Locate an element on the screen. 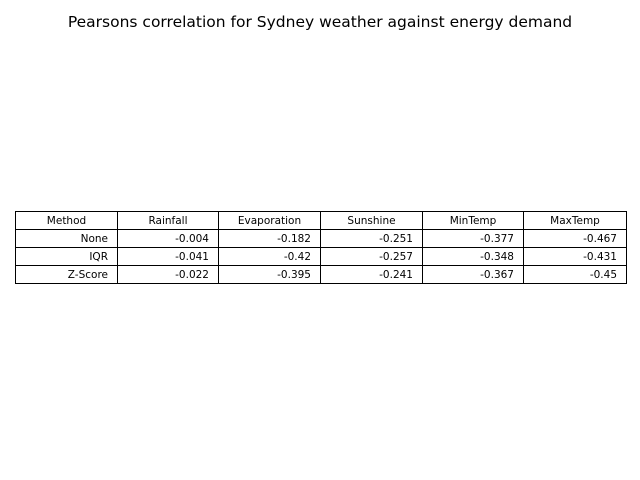 The image size is (640, 480). table-cell: -0.377 is located at coordinates (473, 238).